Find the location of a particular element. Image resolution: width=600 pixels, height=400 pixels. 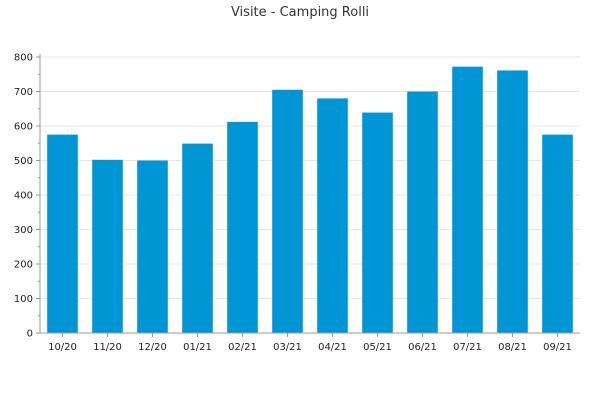

x-tick-label: 02/21 is located at coordinates (242, 347).